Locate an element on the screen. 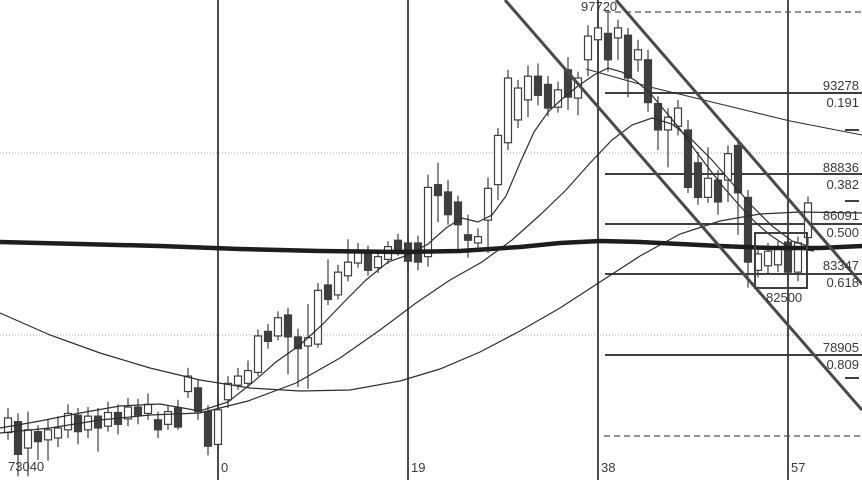 The image size is (862, 480). consolidation-box is located at coordinates (781, 260).